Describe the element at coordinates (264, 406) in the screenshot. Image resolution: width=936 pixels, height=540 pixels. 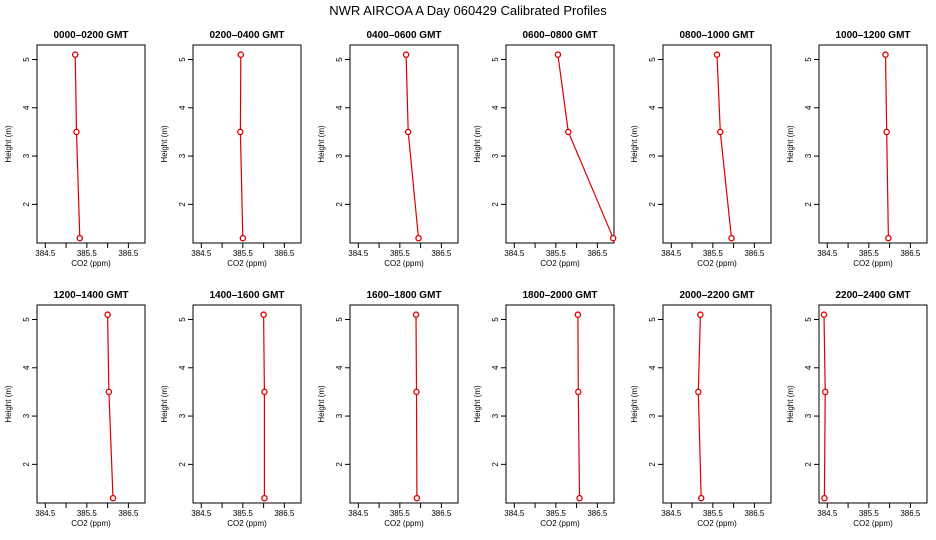
I see `panel-8-series-line` at that location.